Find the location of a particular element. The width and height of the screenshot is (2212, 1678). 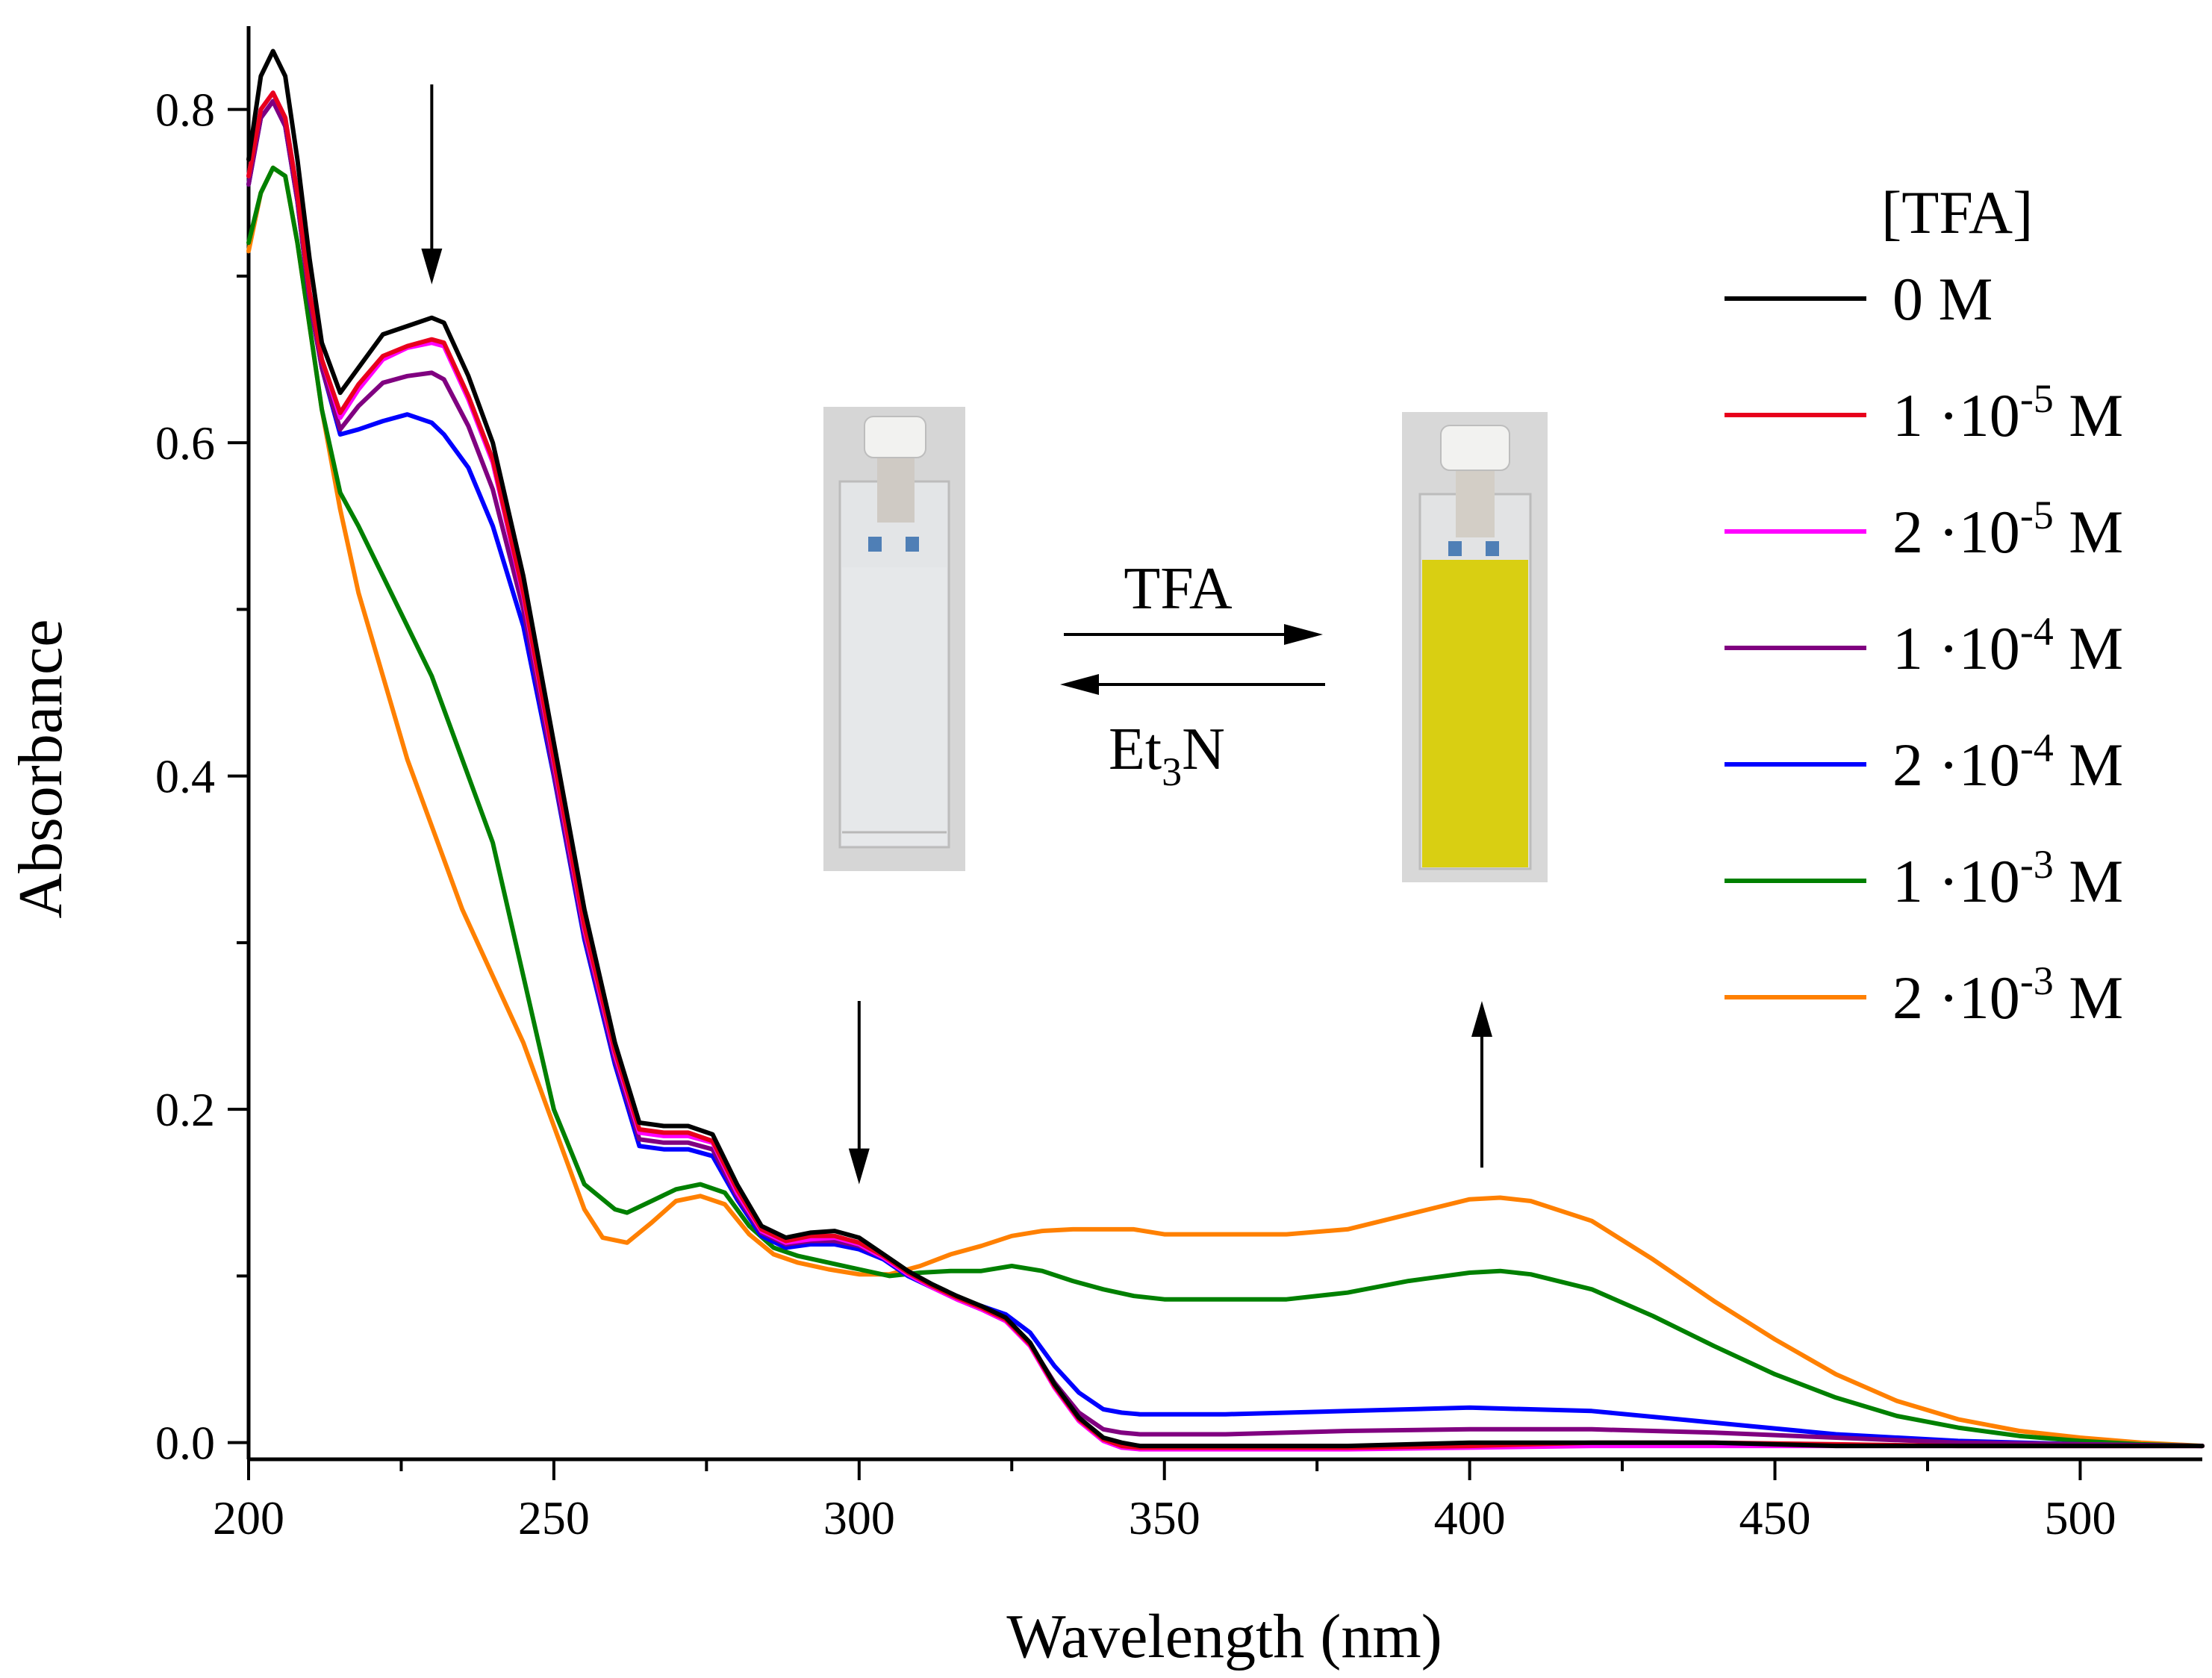

x-tick-label: 450 is located at coordinates (1775, 1518).